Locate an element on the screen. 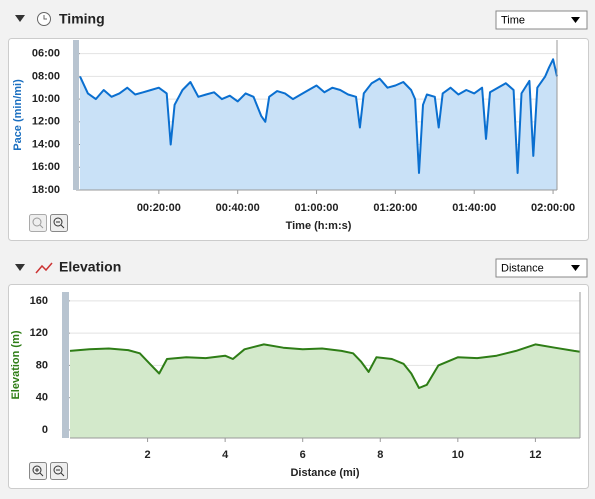 The width and height of the screenshot is (595, 499). x-tick-label: 6 is located at coordinates (303, 455).